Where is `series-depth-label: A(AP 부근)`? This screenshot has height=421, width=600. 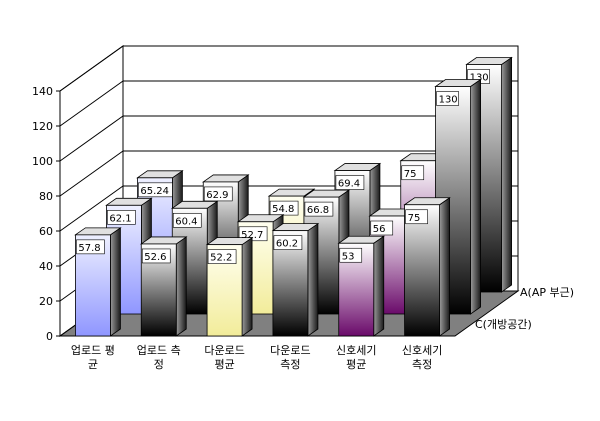
series-depth-label: A(AP 부근) is located at coordinates (547, 292).